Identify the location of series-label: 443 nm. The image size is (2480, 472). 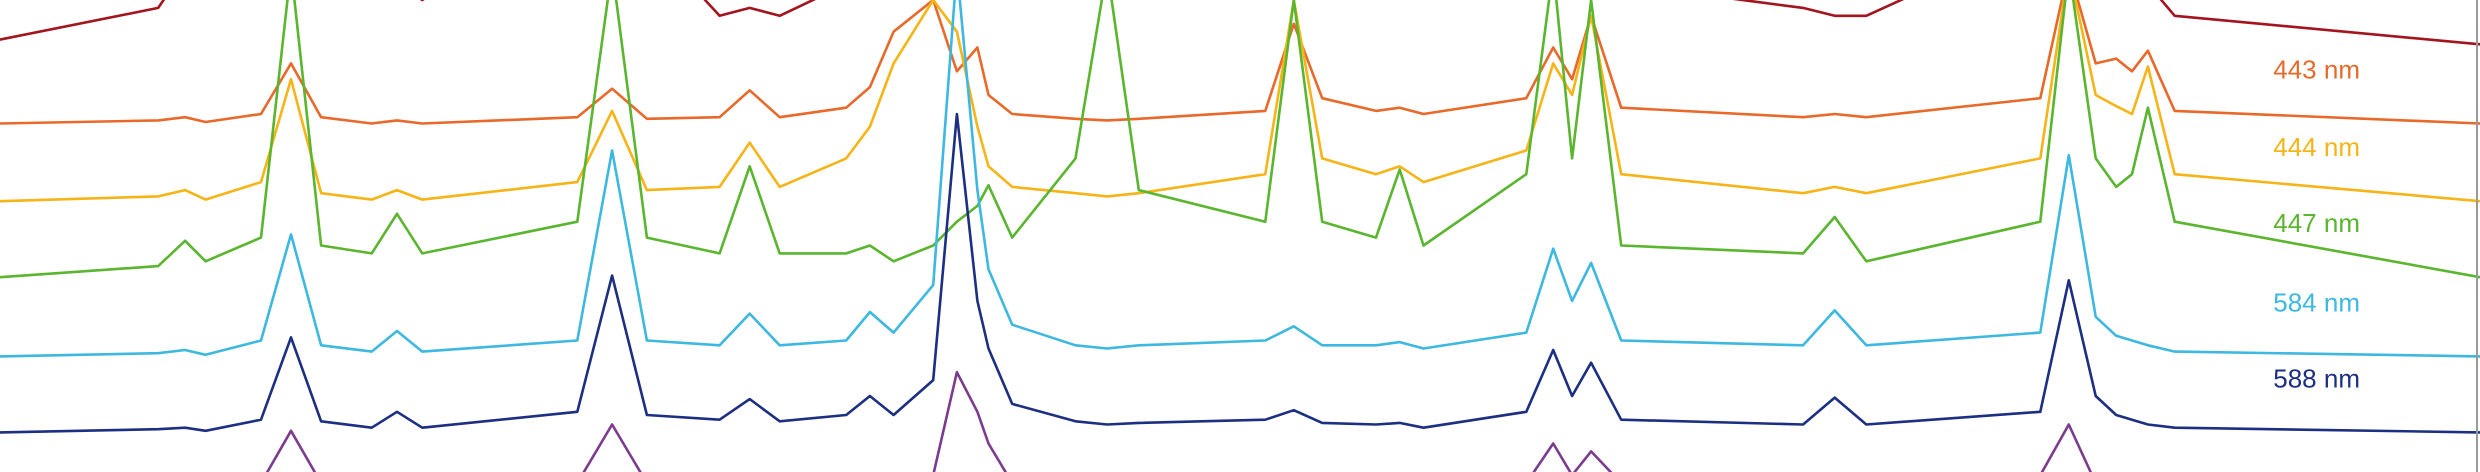
(2316, 69).